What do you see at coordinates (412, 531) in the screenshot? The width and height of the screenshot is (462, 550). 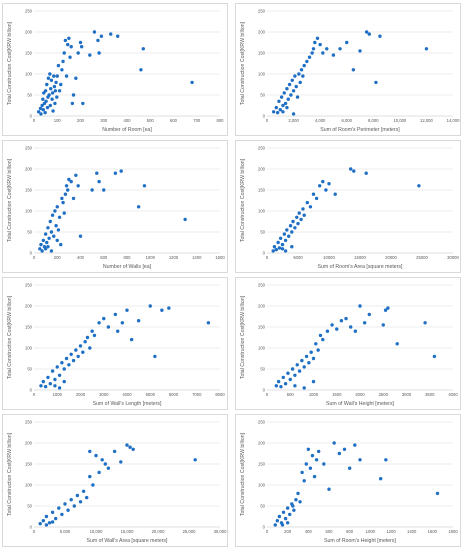 I see `x-tick-label: 1400` at bounding box center [412, 531].